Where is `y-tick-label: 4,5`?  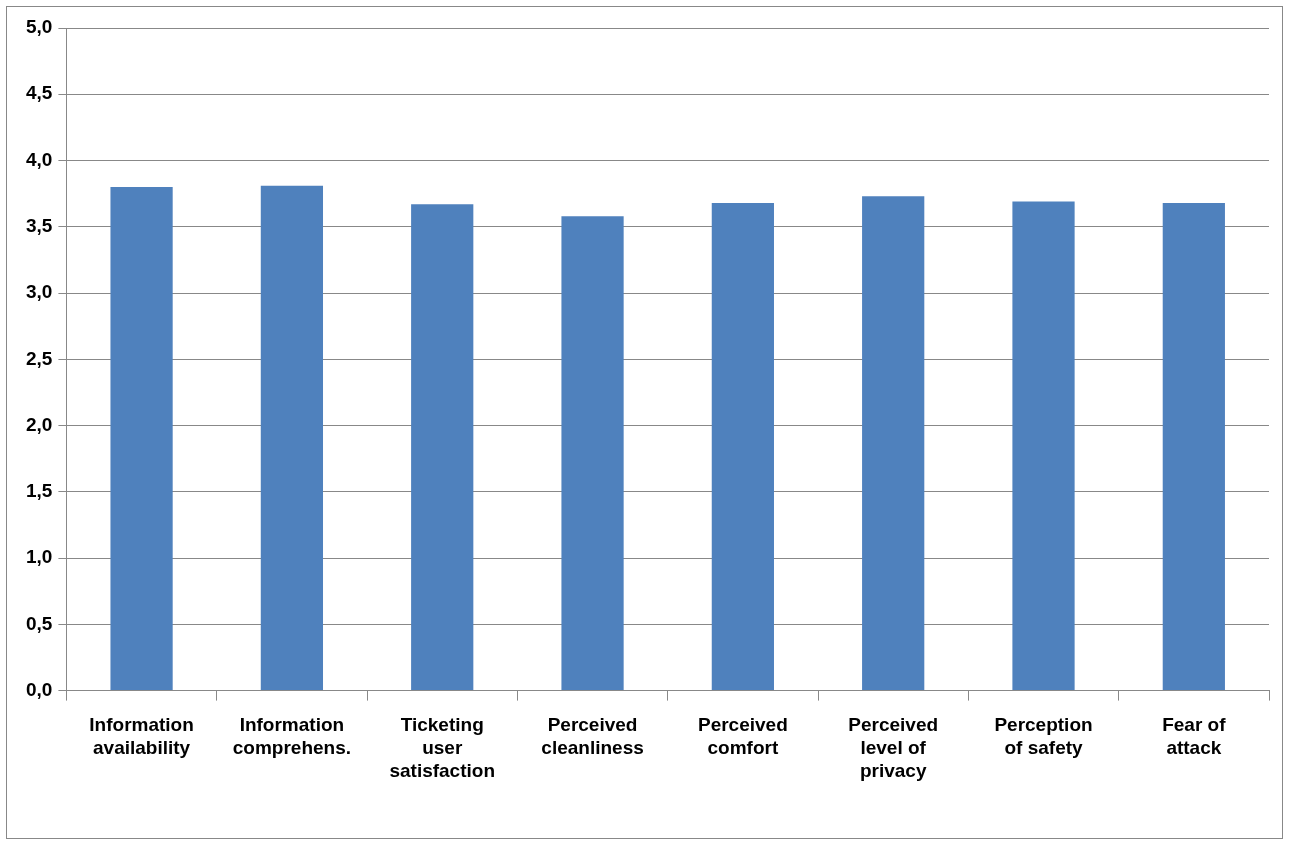
y-tick-label: 4,5 is located at coordinates (39, 93).